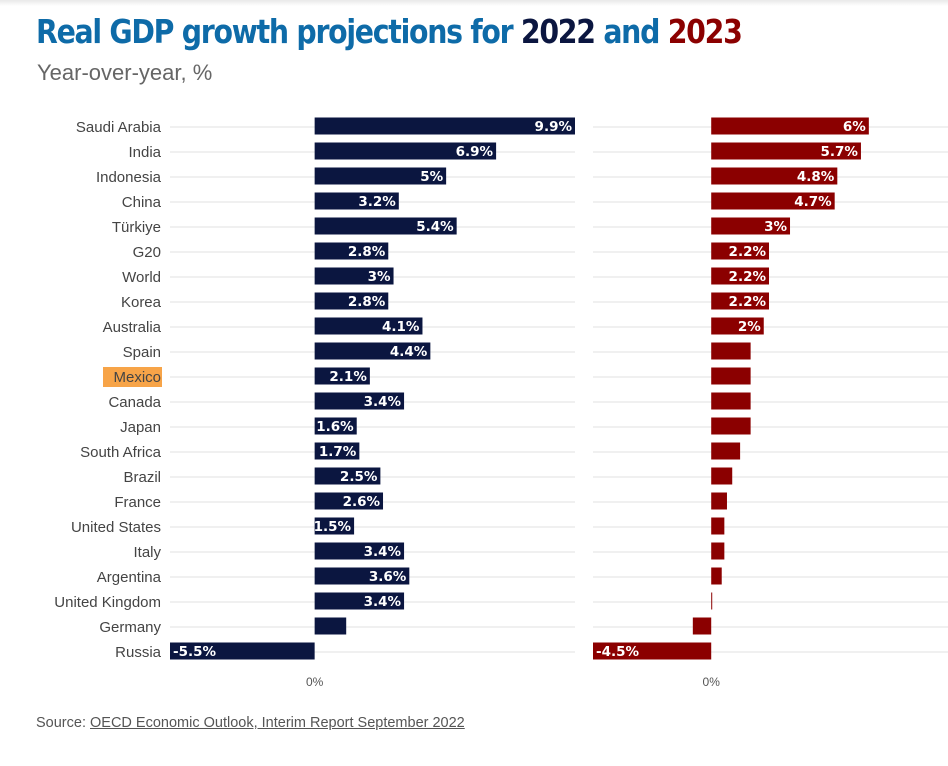 This screenshot has height=766, width=948. Describe the element at coordinates (129, 177) in the screenshot. I see `category-label: Indonesia` at that location.